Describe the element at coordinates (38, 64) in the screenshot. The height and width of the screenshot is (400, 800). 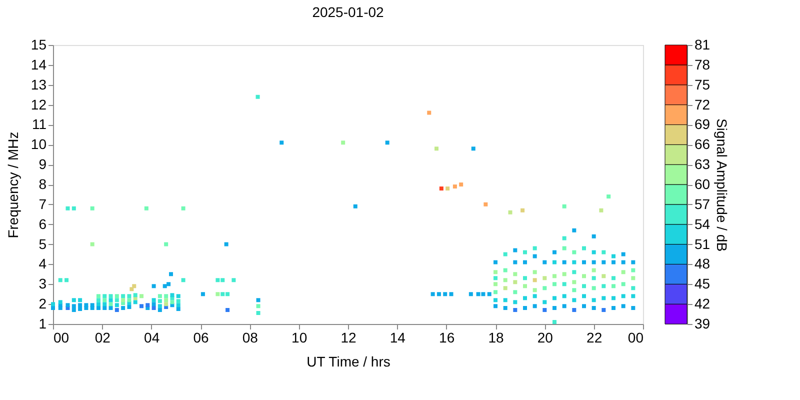
I see `y-tick-label: 14` at that location.